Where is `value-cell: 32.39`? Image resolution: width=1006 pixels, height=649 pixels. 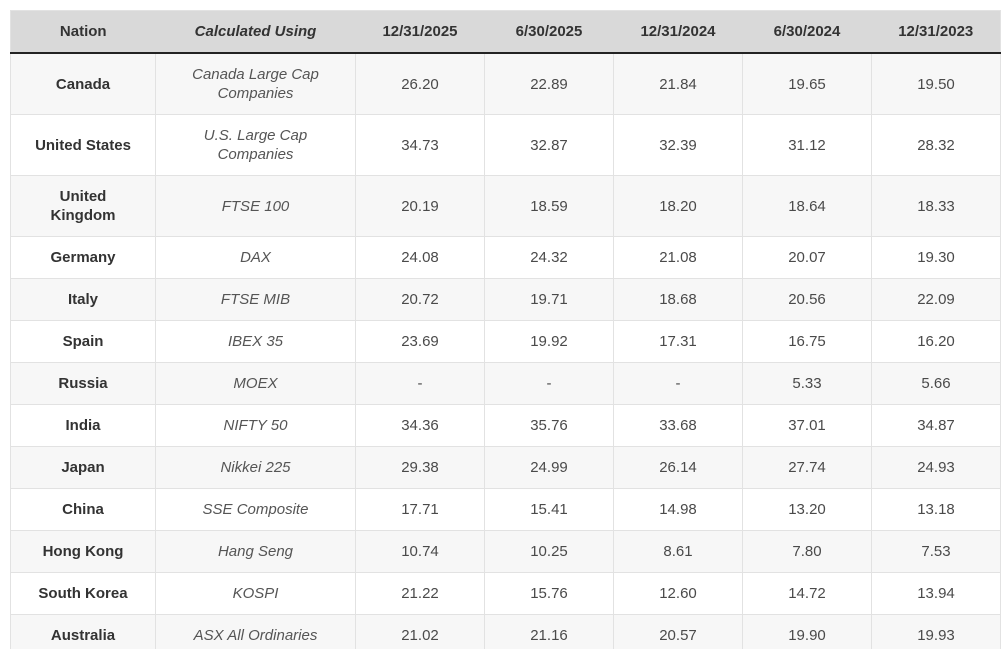
value-cell: 32.39 is located at coordinates (678, 145).